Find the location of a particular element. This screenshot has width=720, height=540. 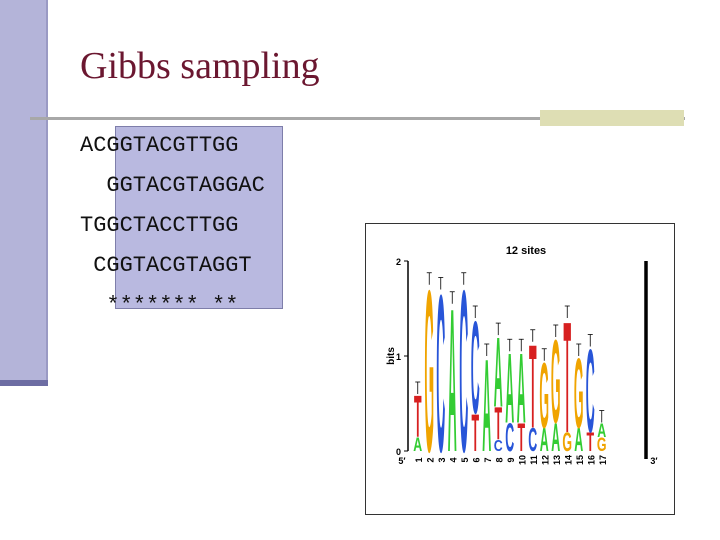

logo-x-label: 6 is located at coordinates (476, 459).